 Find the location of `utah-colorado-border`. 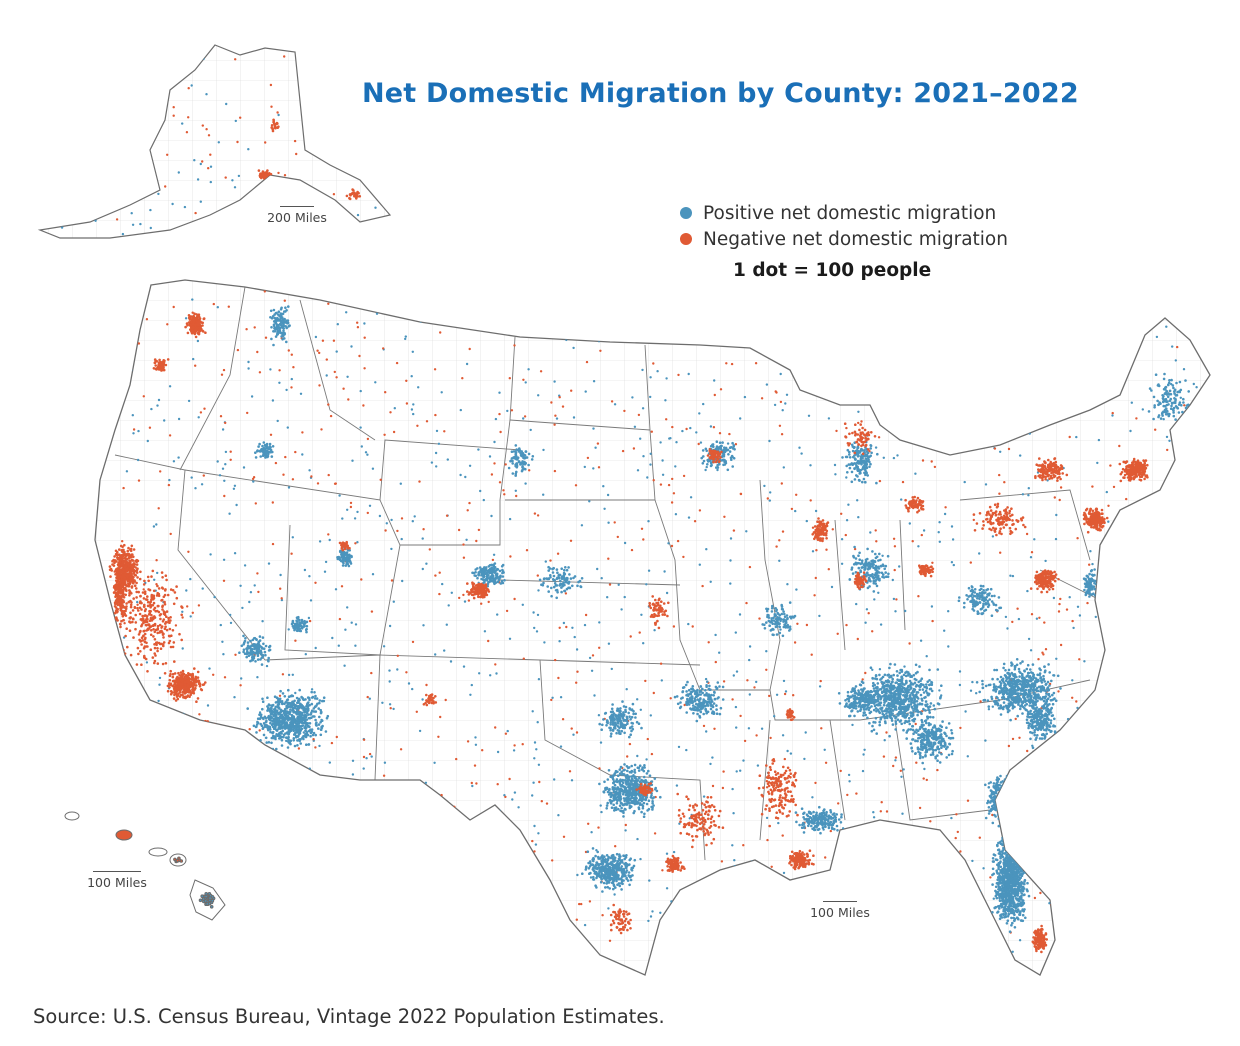

utah-colorado-border is located at coordinates (342, 590).